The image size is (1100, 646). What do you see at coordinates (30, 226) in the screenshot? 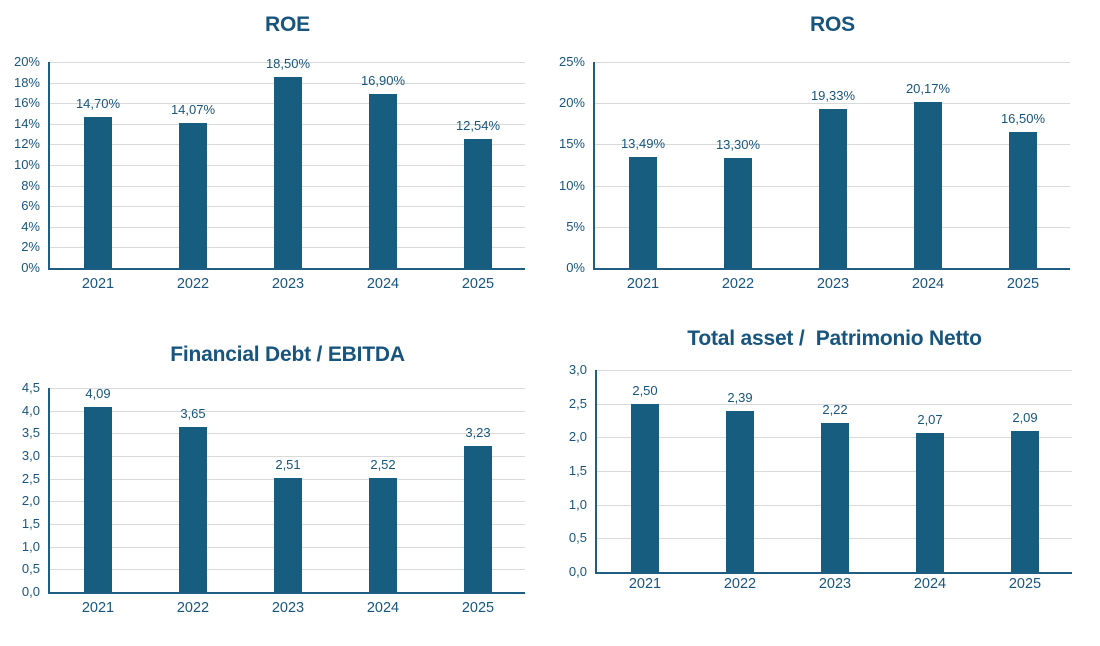
I see `y-tick-label: 4%` at bounding box center [30, 226].